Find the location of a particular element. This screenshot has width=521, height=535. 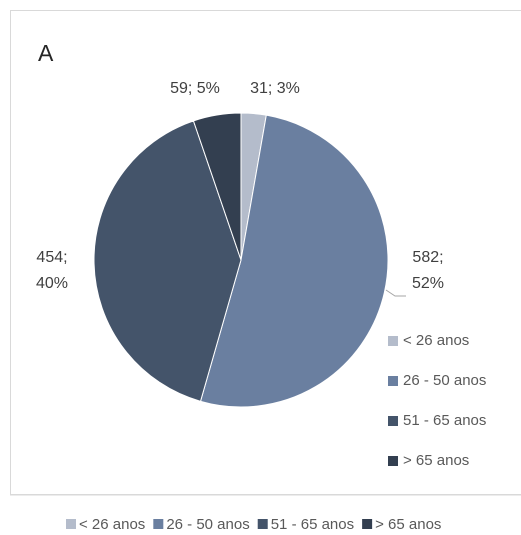

chart-title: A is located at coordinates (46, 53).